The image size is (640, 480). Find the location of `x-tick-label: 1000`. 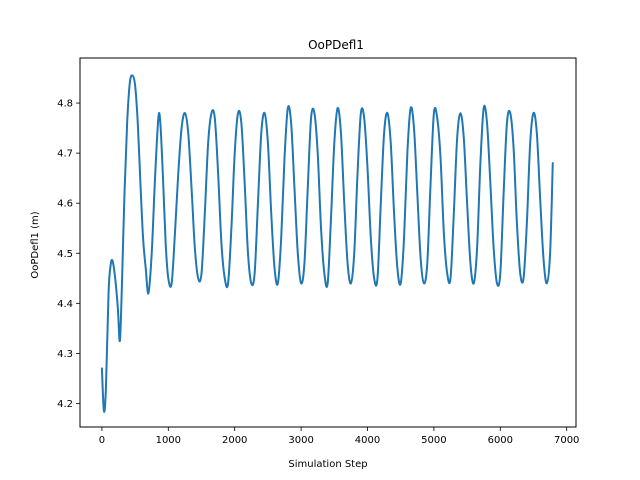

x-tick-label: 1000 is located at coordinates (168, 440).